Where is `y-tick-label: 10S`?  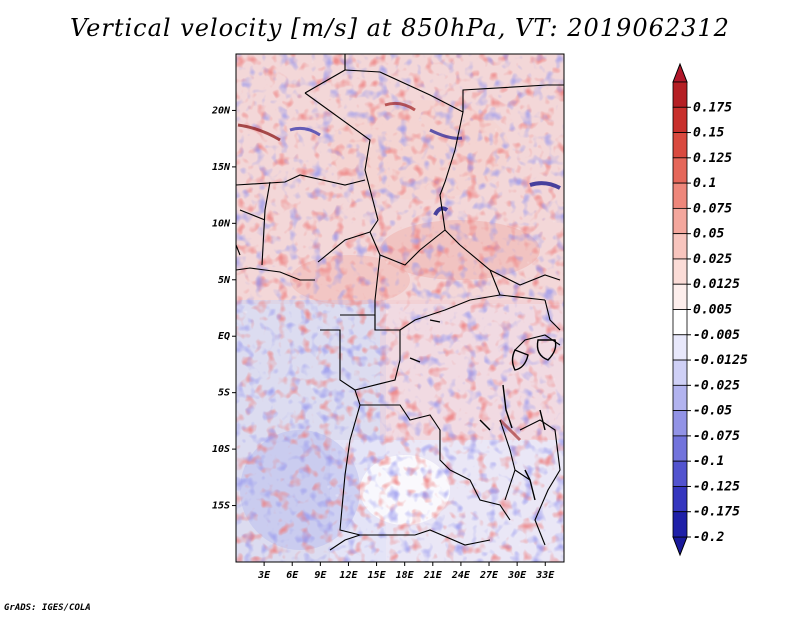 y-tick-label: 10S is located at coordinates (221, 449).